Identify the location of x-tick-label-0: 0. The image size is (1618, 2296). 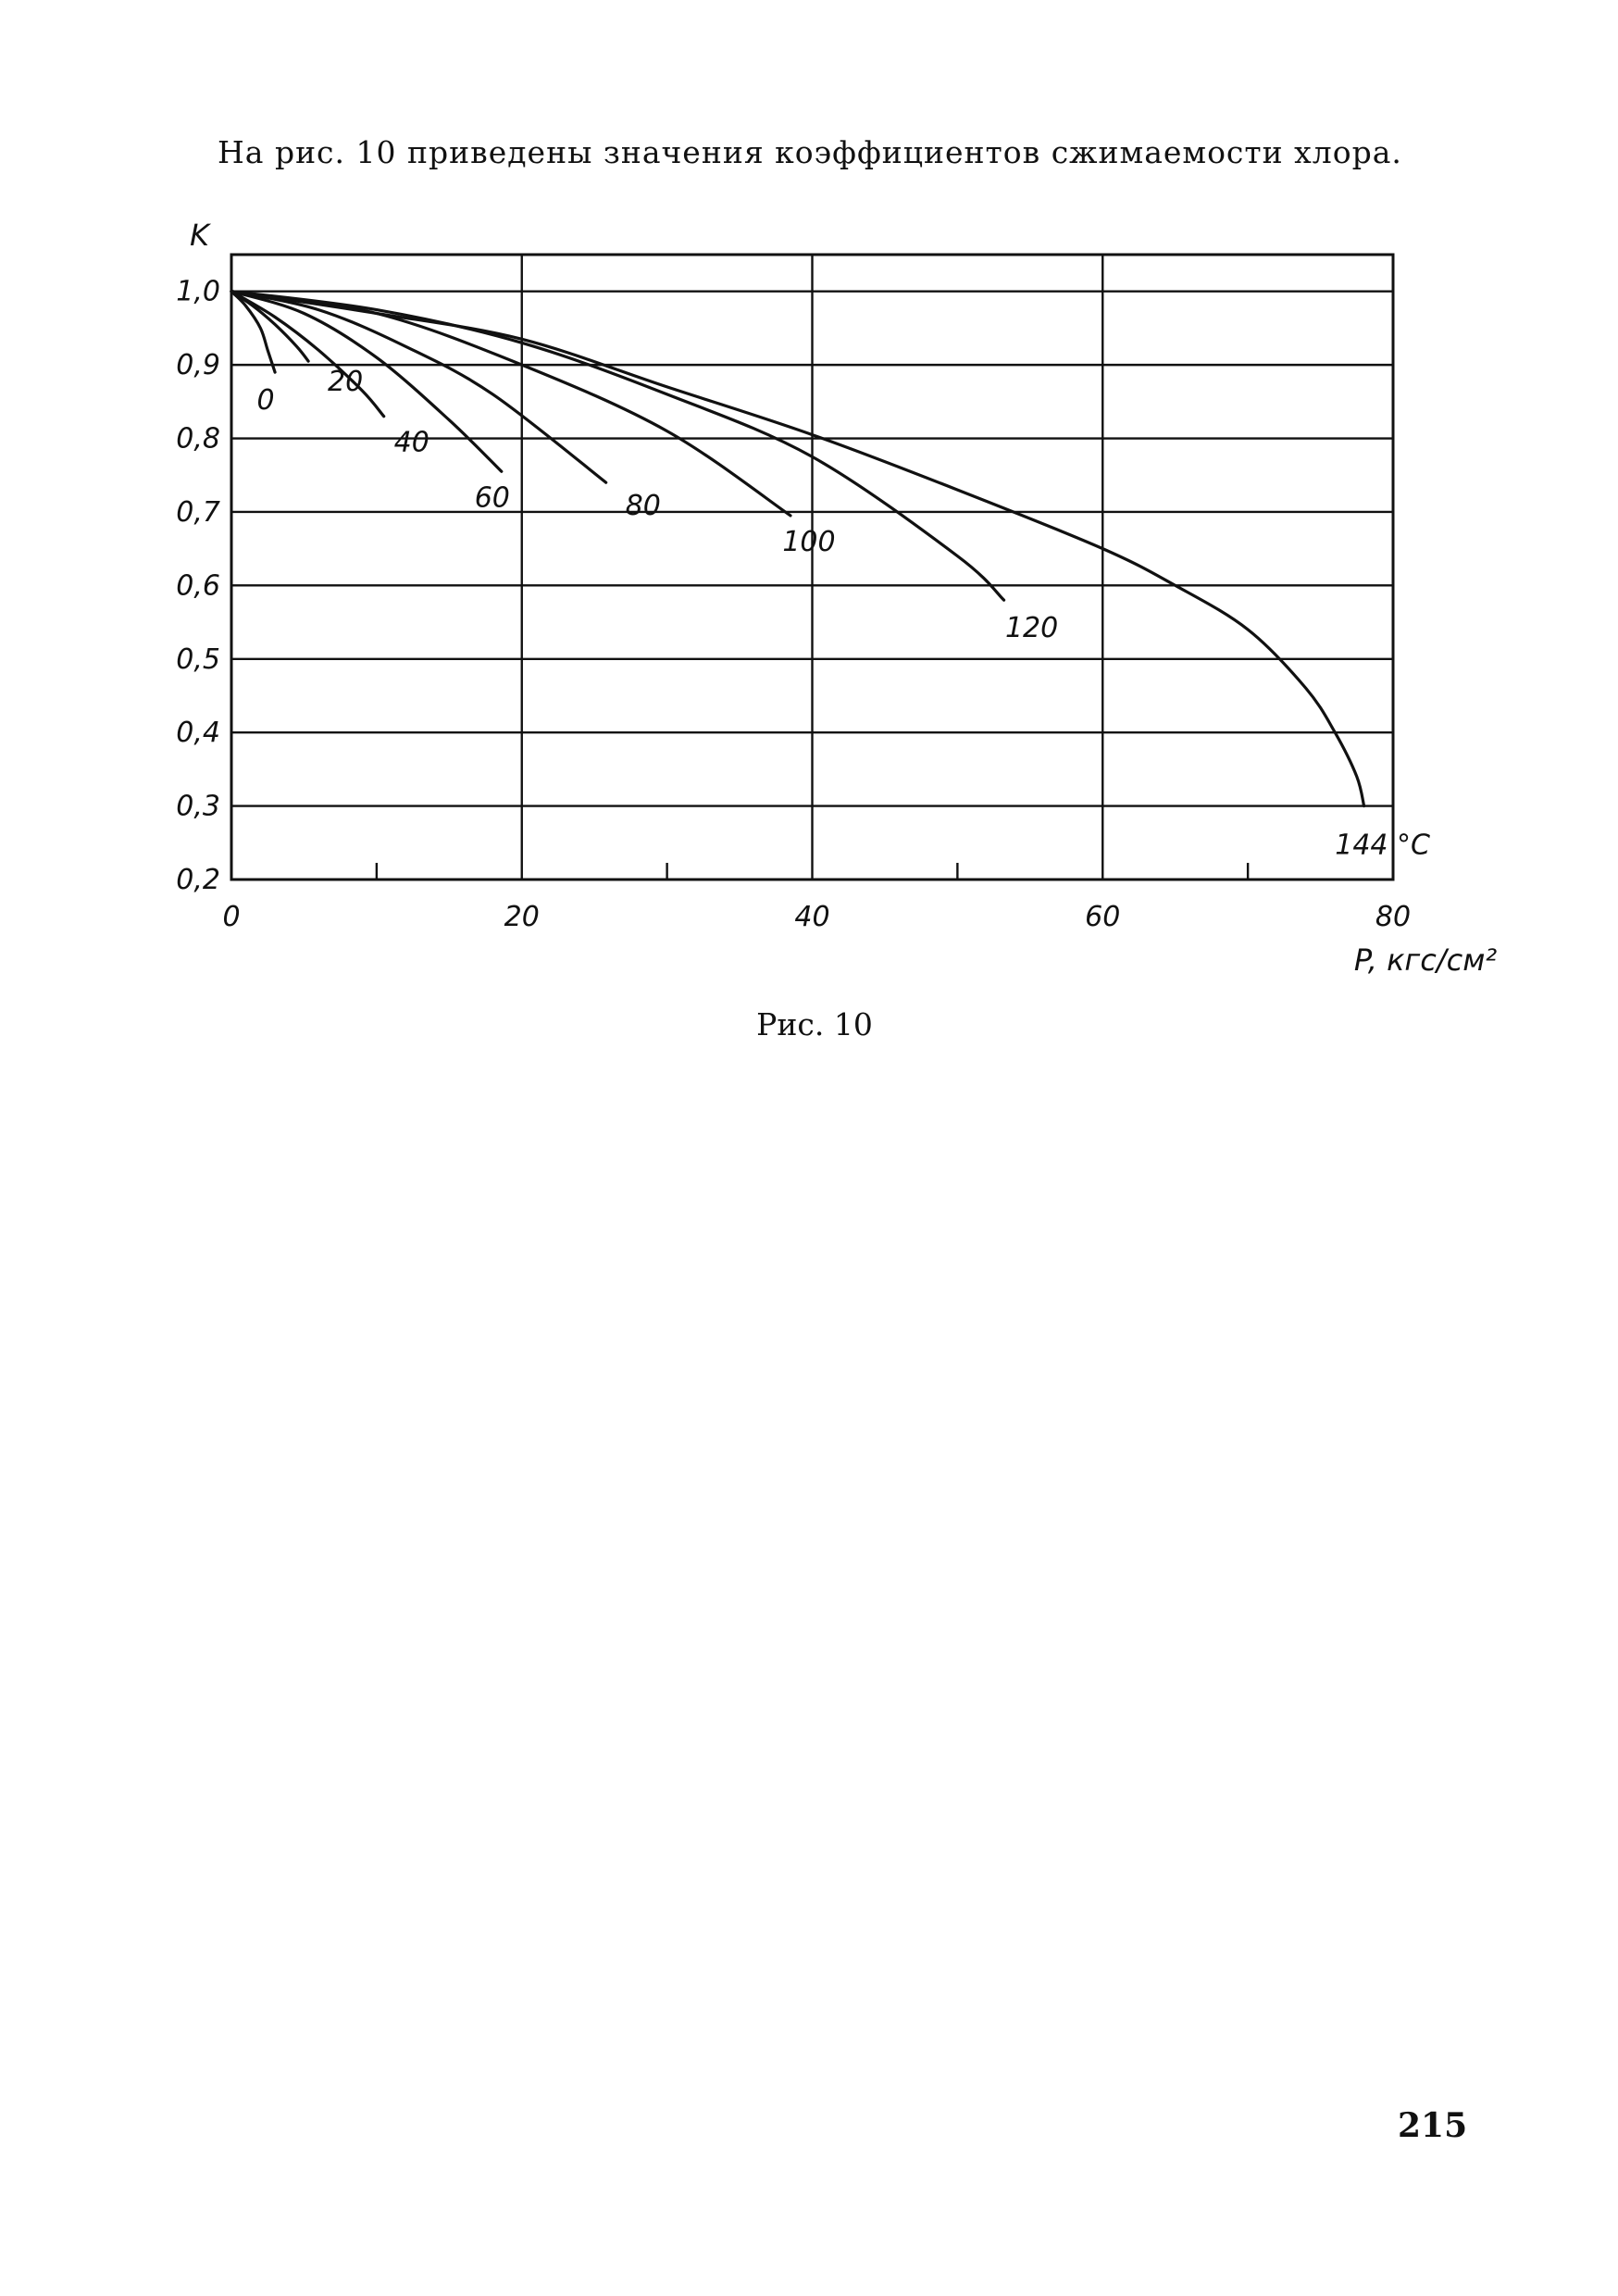
(231, 917).